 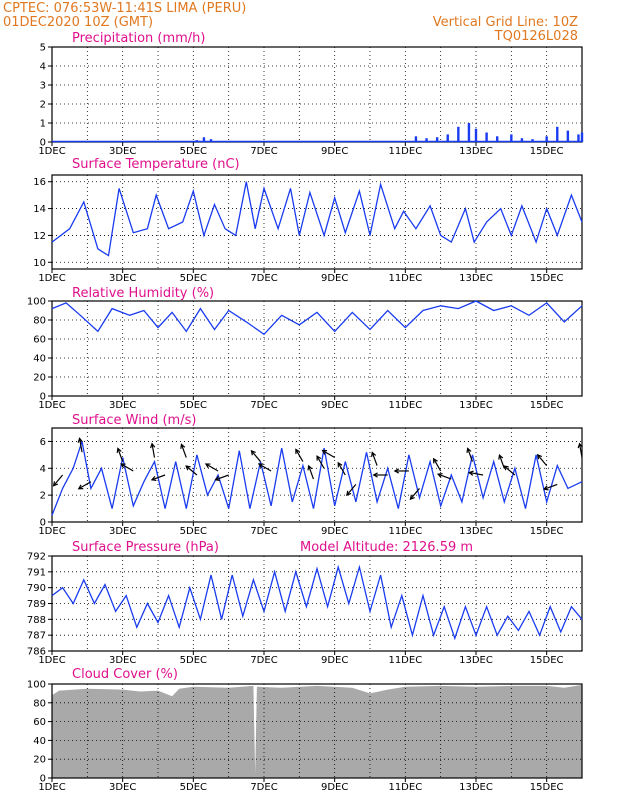 I want to click on rh-ytick-label: 80, so click(x=39, y=321).